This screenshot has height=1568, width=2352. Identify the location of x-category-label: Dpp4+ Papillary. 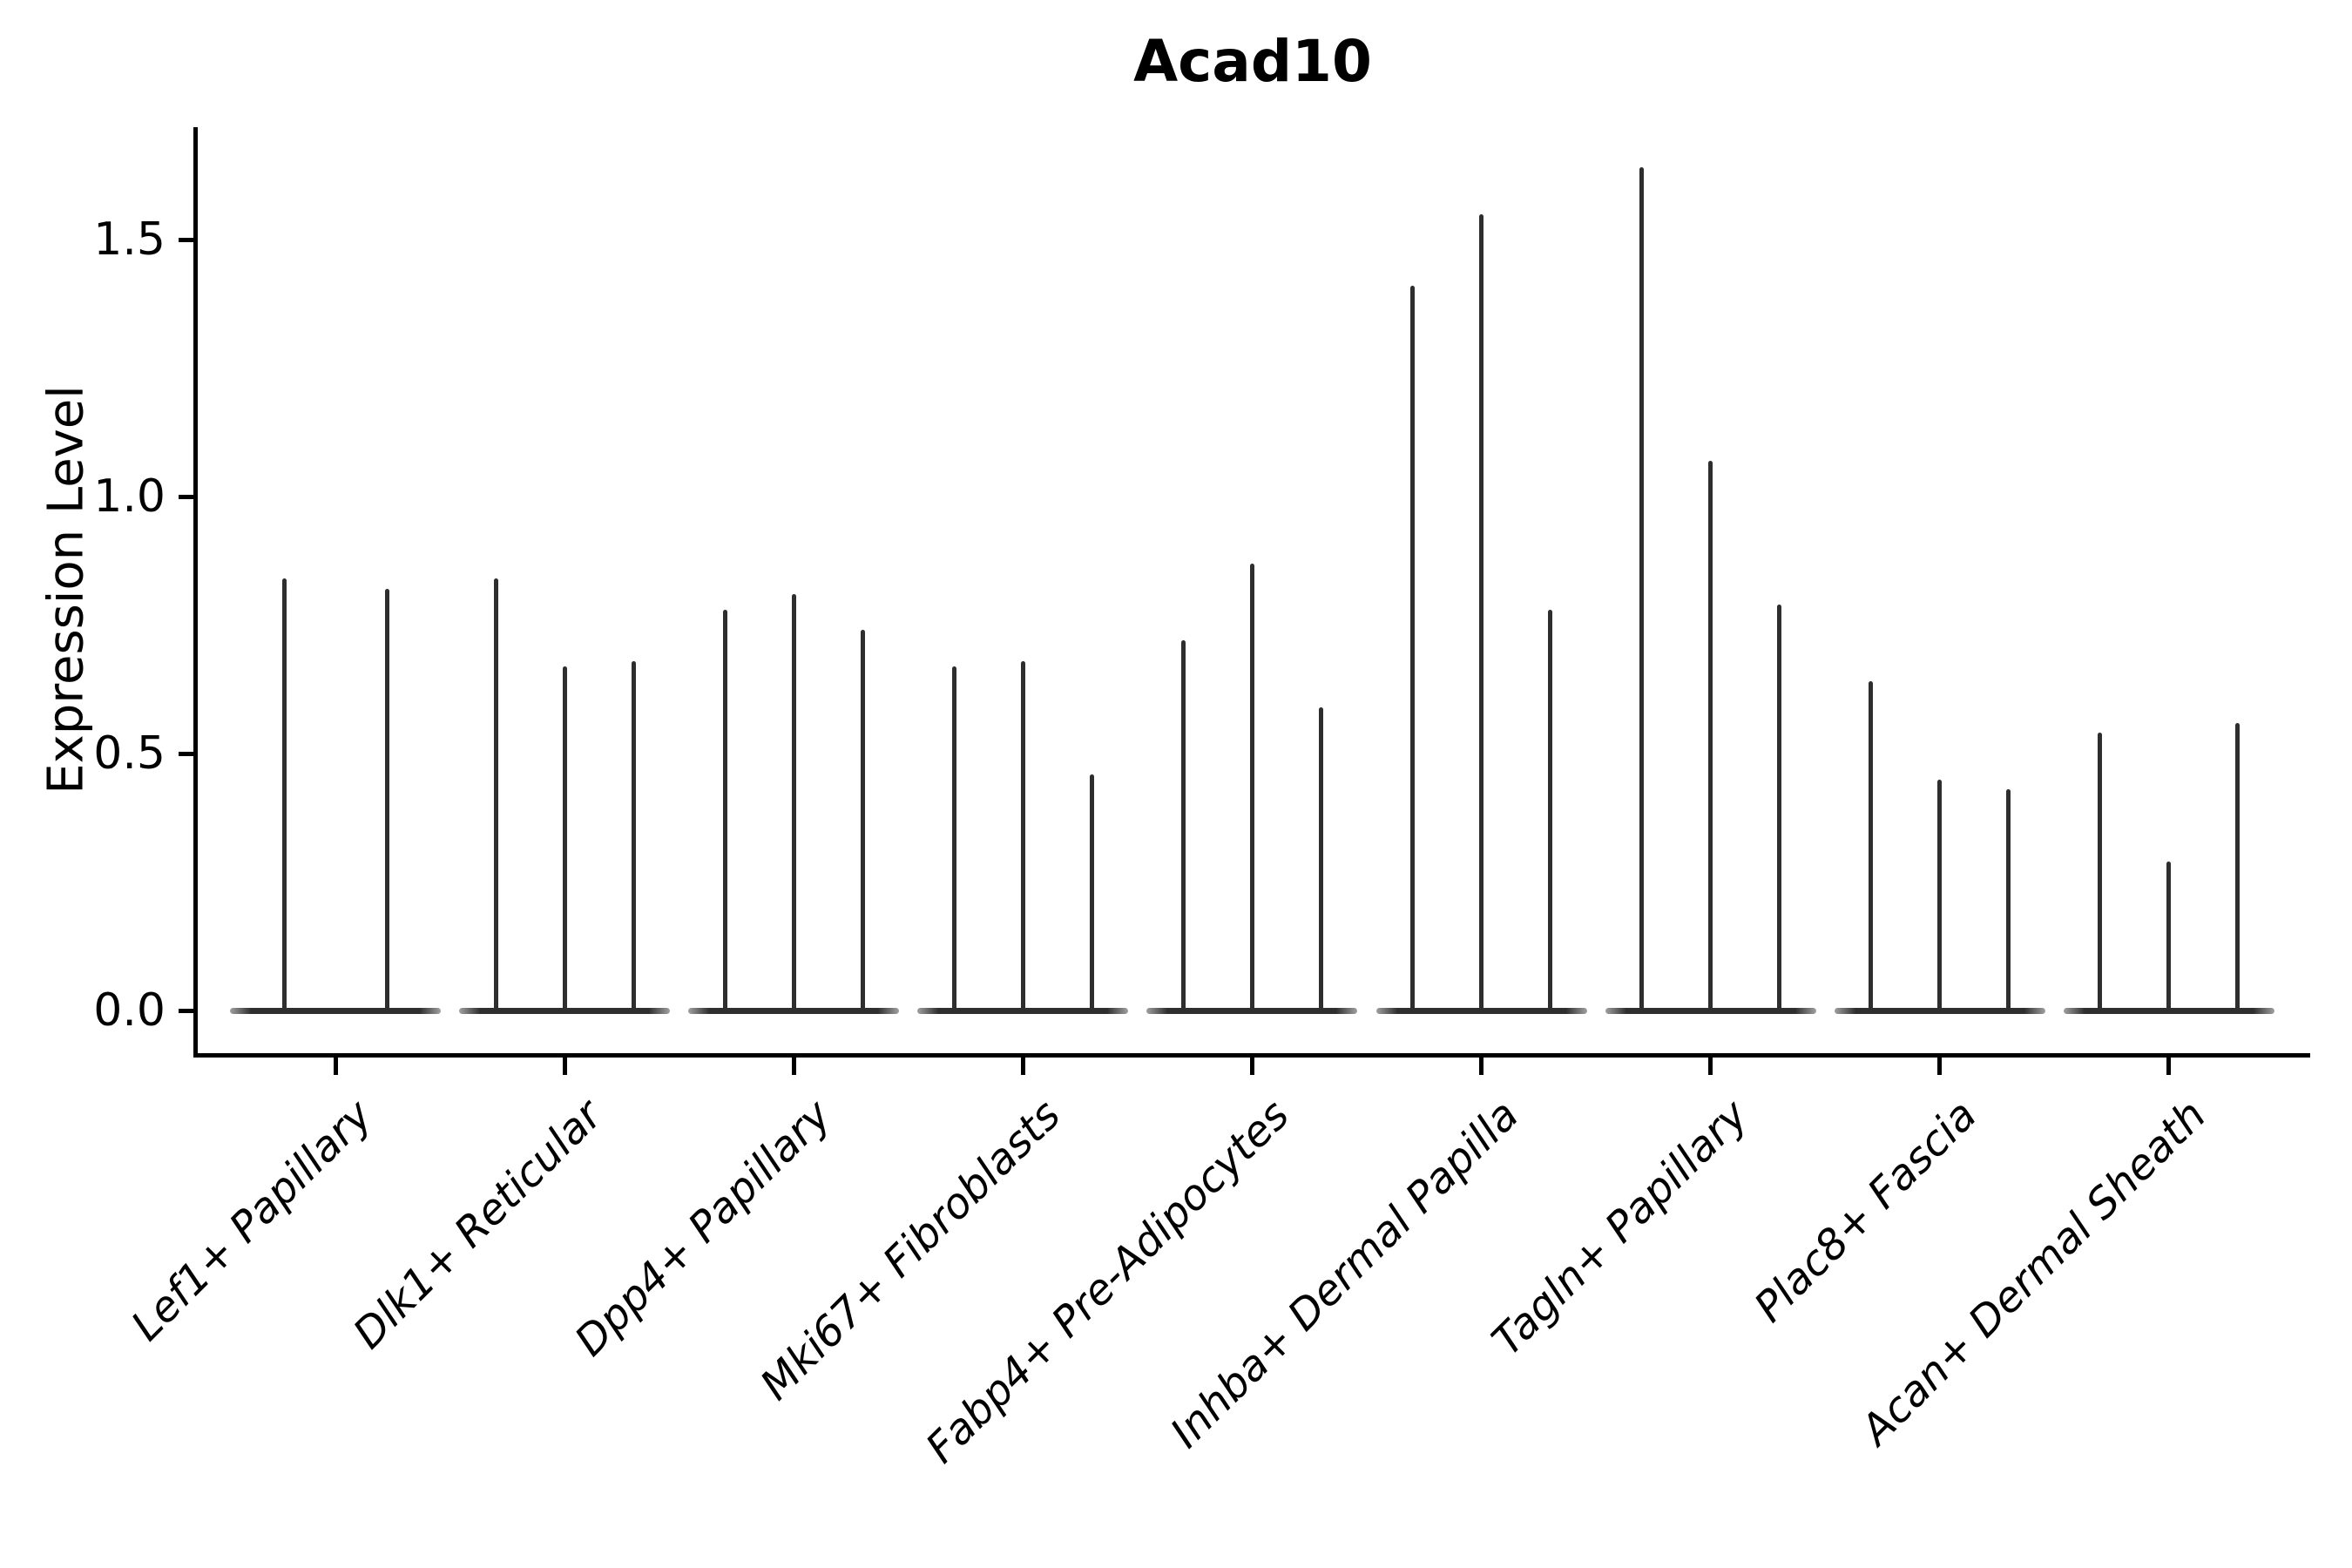
(703, 1228).